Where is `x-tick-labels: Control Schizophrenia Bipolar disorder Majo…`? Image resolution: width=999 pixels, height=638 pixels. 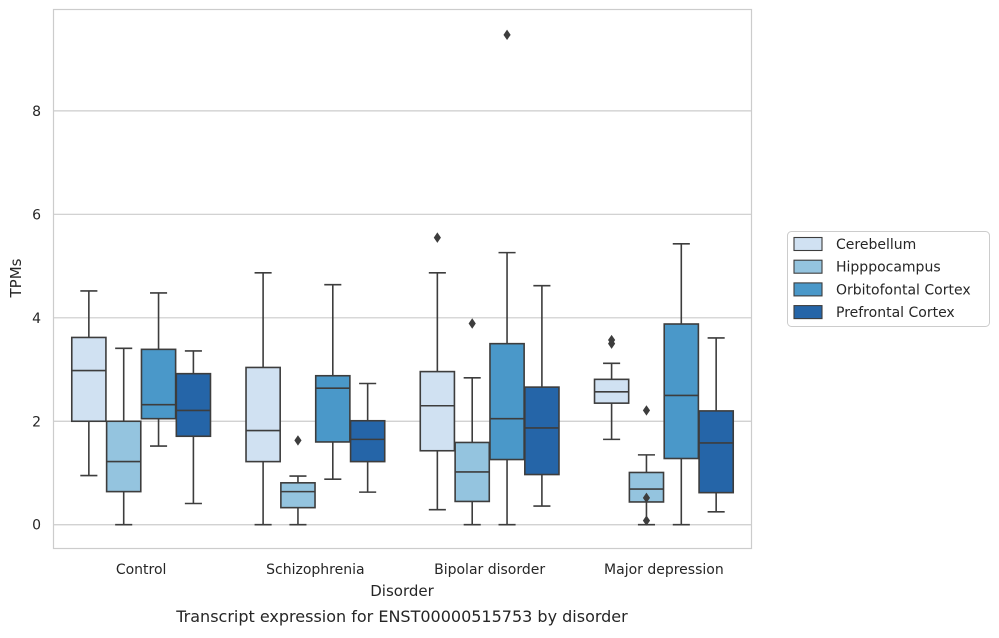 x-tick-labels: Control Schizophrenia Bipolar disorder Majo… is located at coordinates (420, 570).